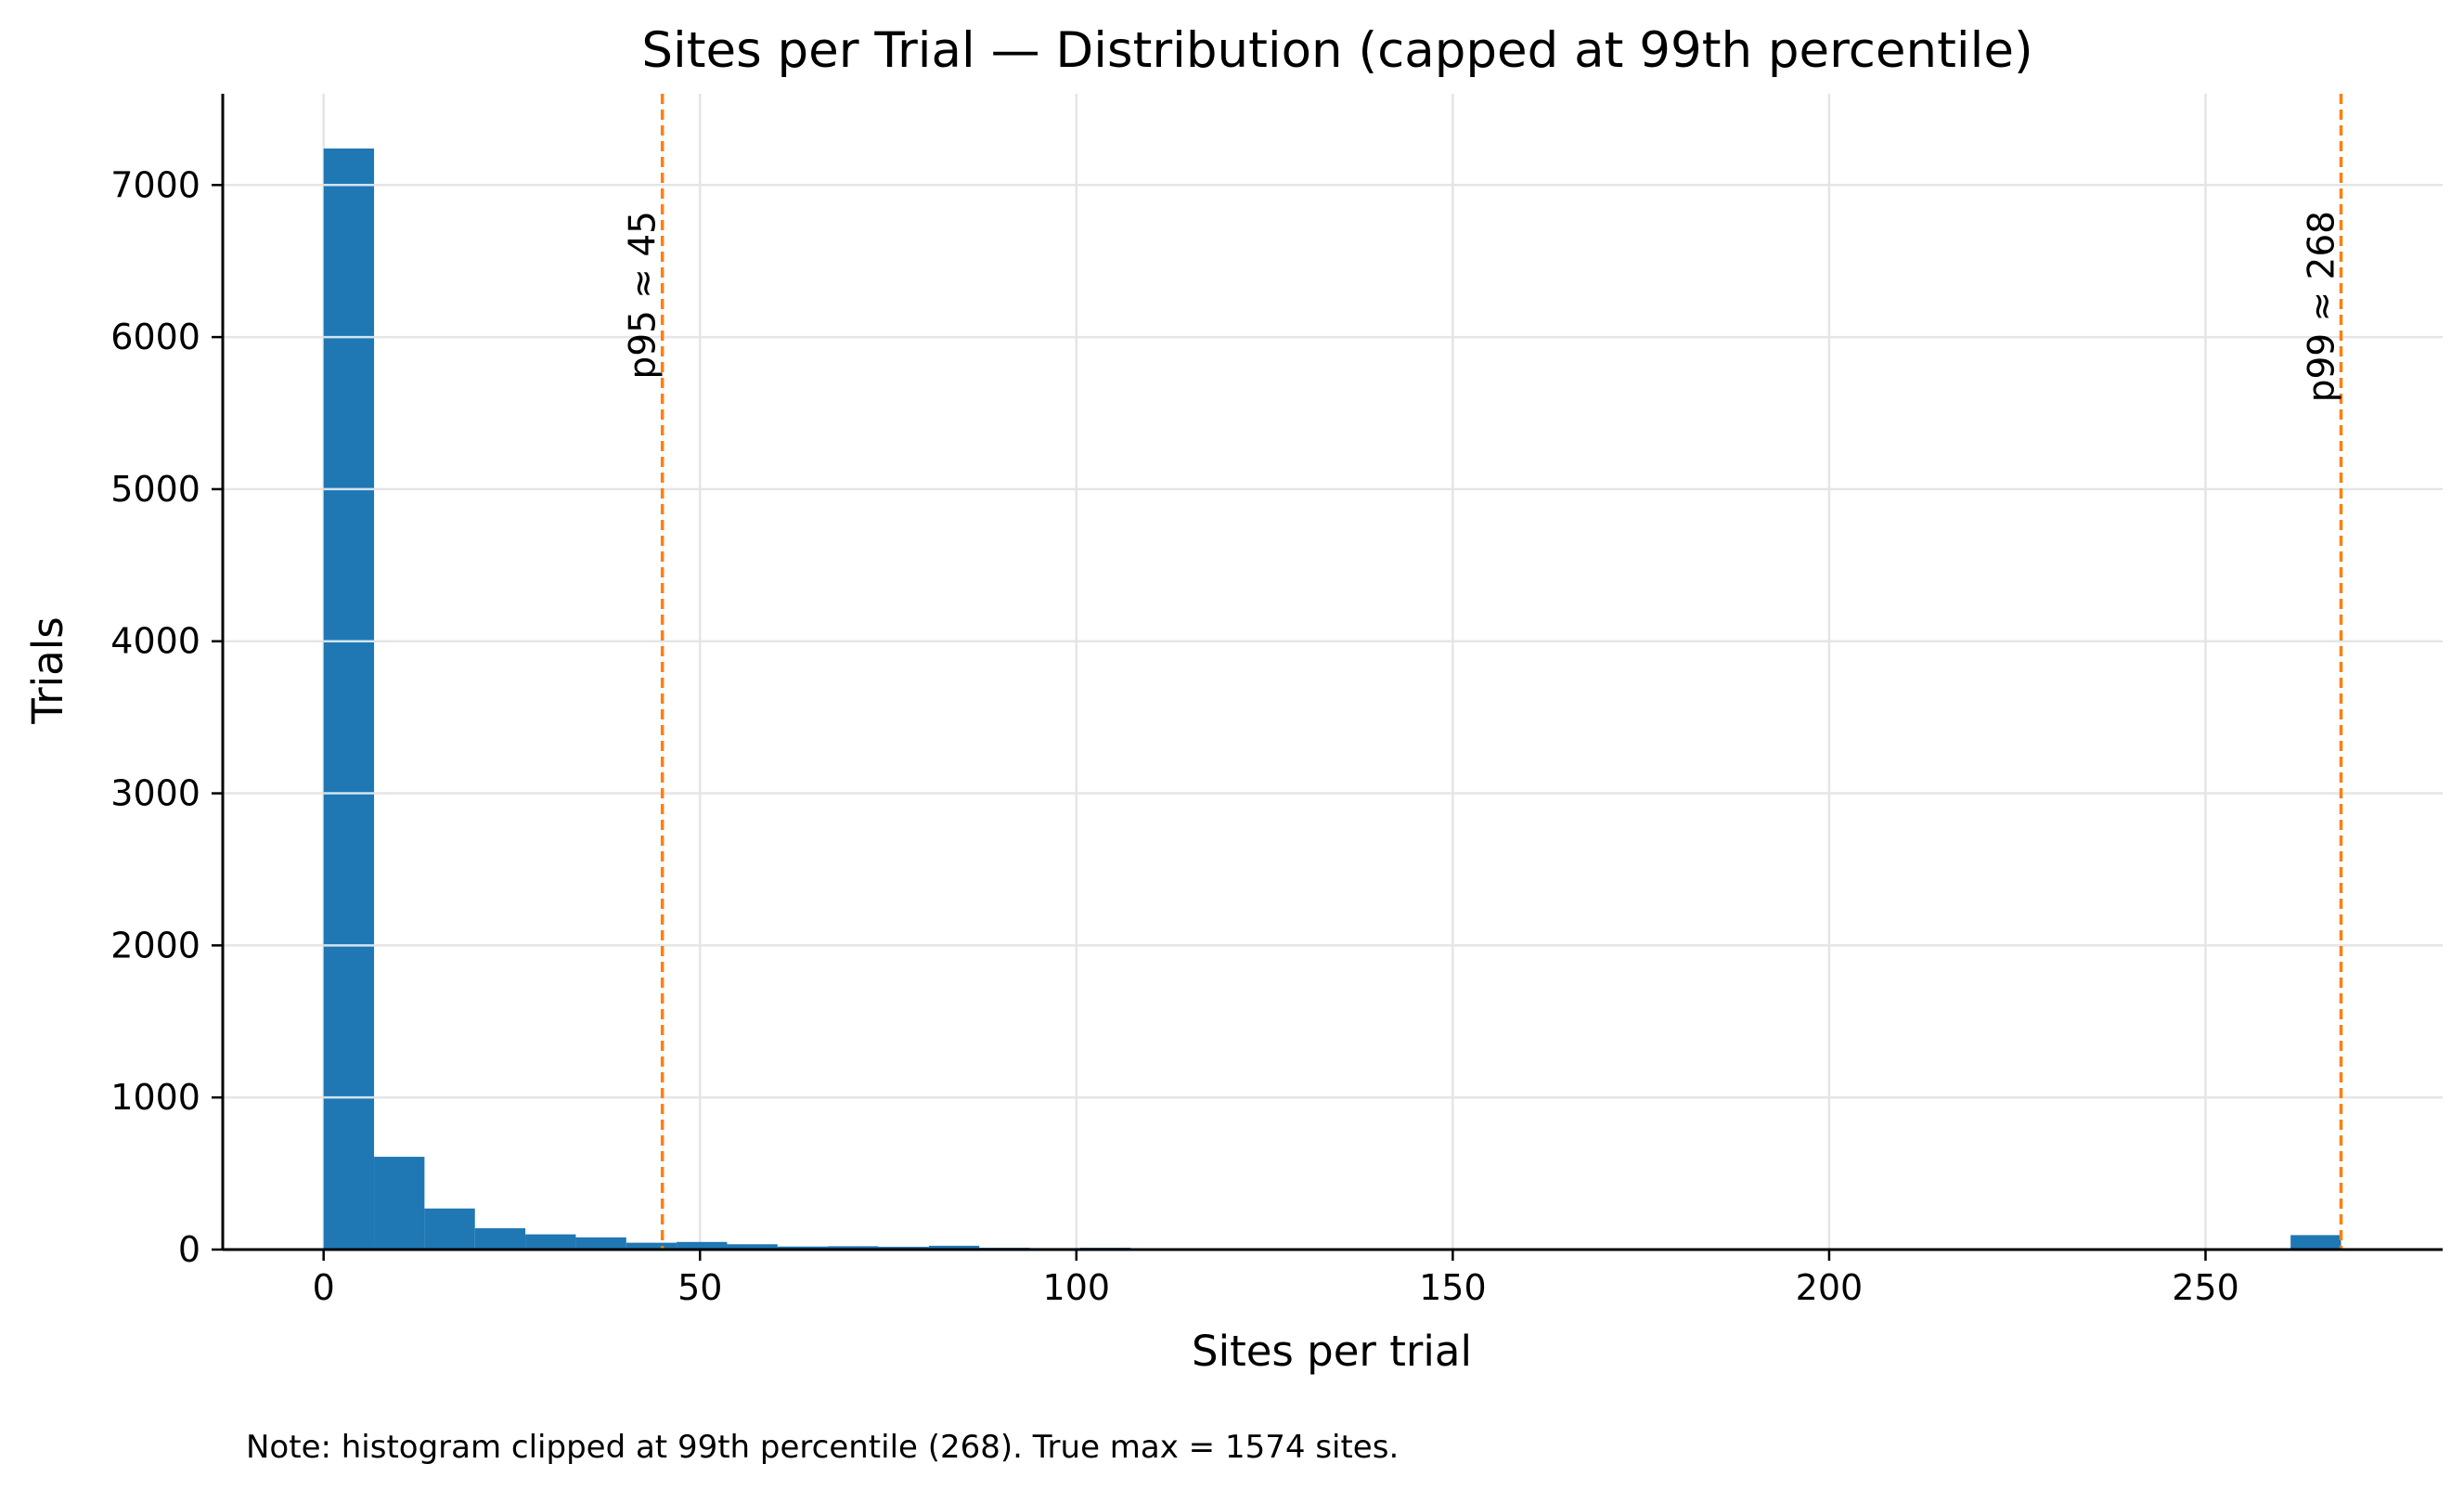 The height and width of the screenshot is (1490, 2464). I want to click on x-tick-label: 50, so click(700, 1287).